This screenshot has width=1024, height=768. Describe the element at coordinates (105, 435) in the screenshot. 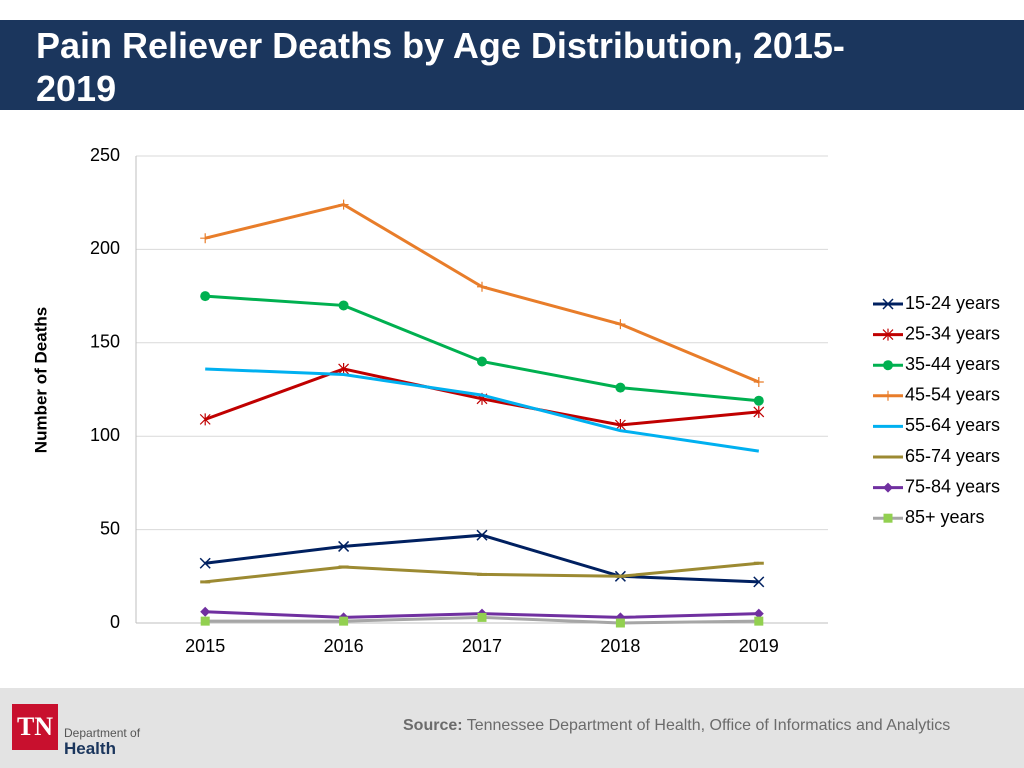

I see `y-tick-label: 100` at that location.